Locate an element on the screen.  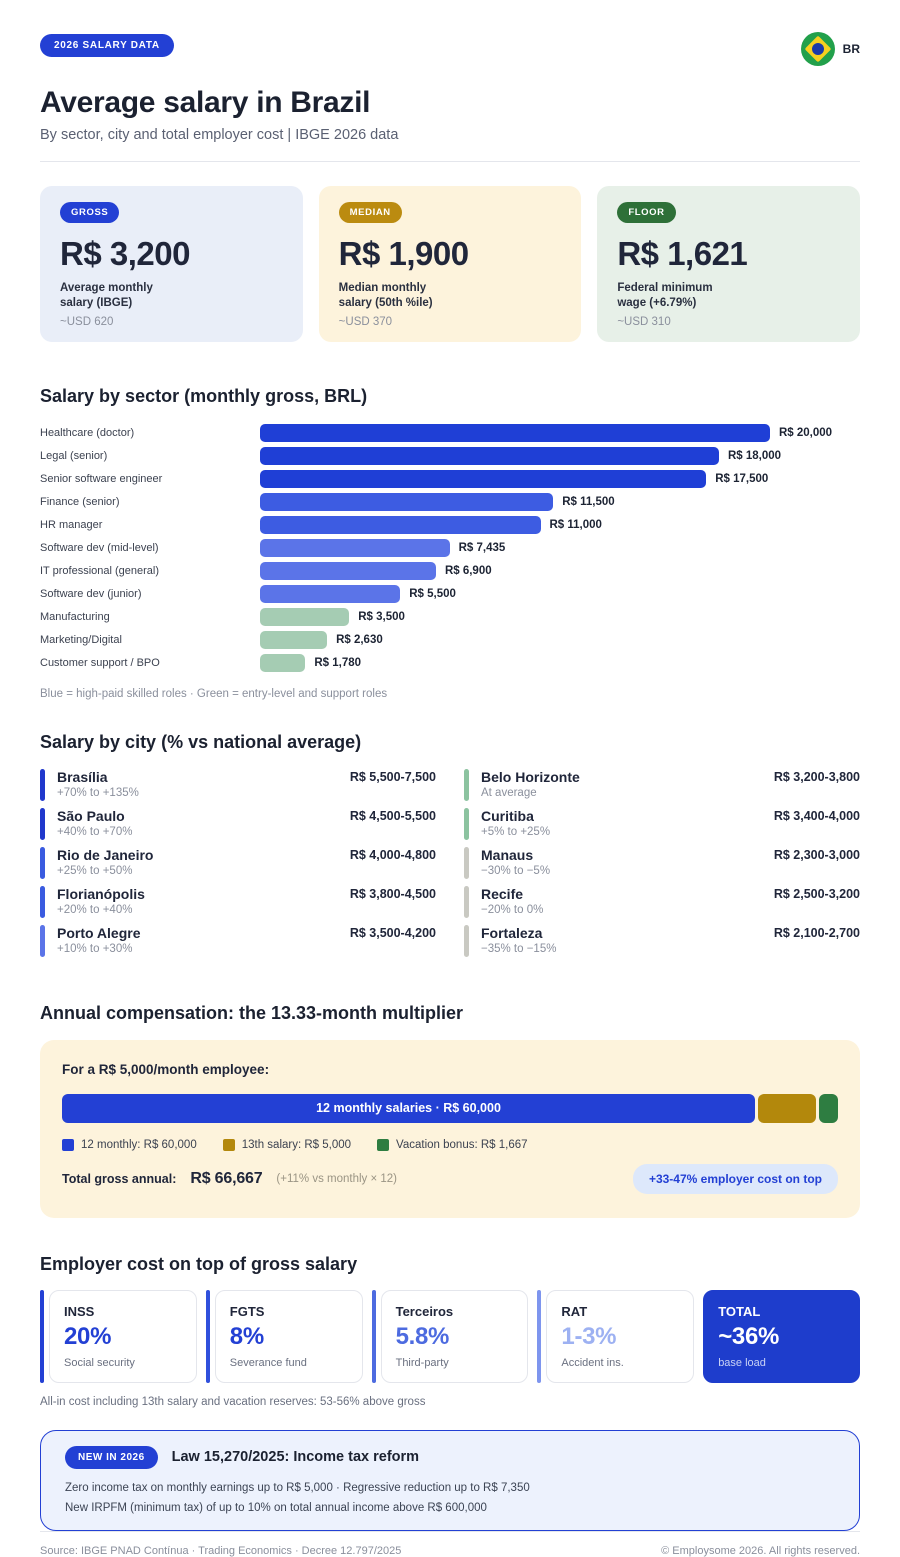
city-name: Rio de Janeiro is located at coordinates (105, 854).